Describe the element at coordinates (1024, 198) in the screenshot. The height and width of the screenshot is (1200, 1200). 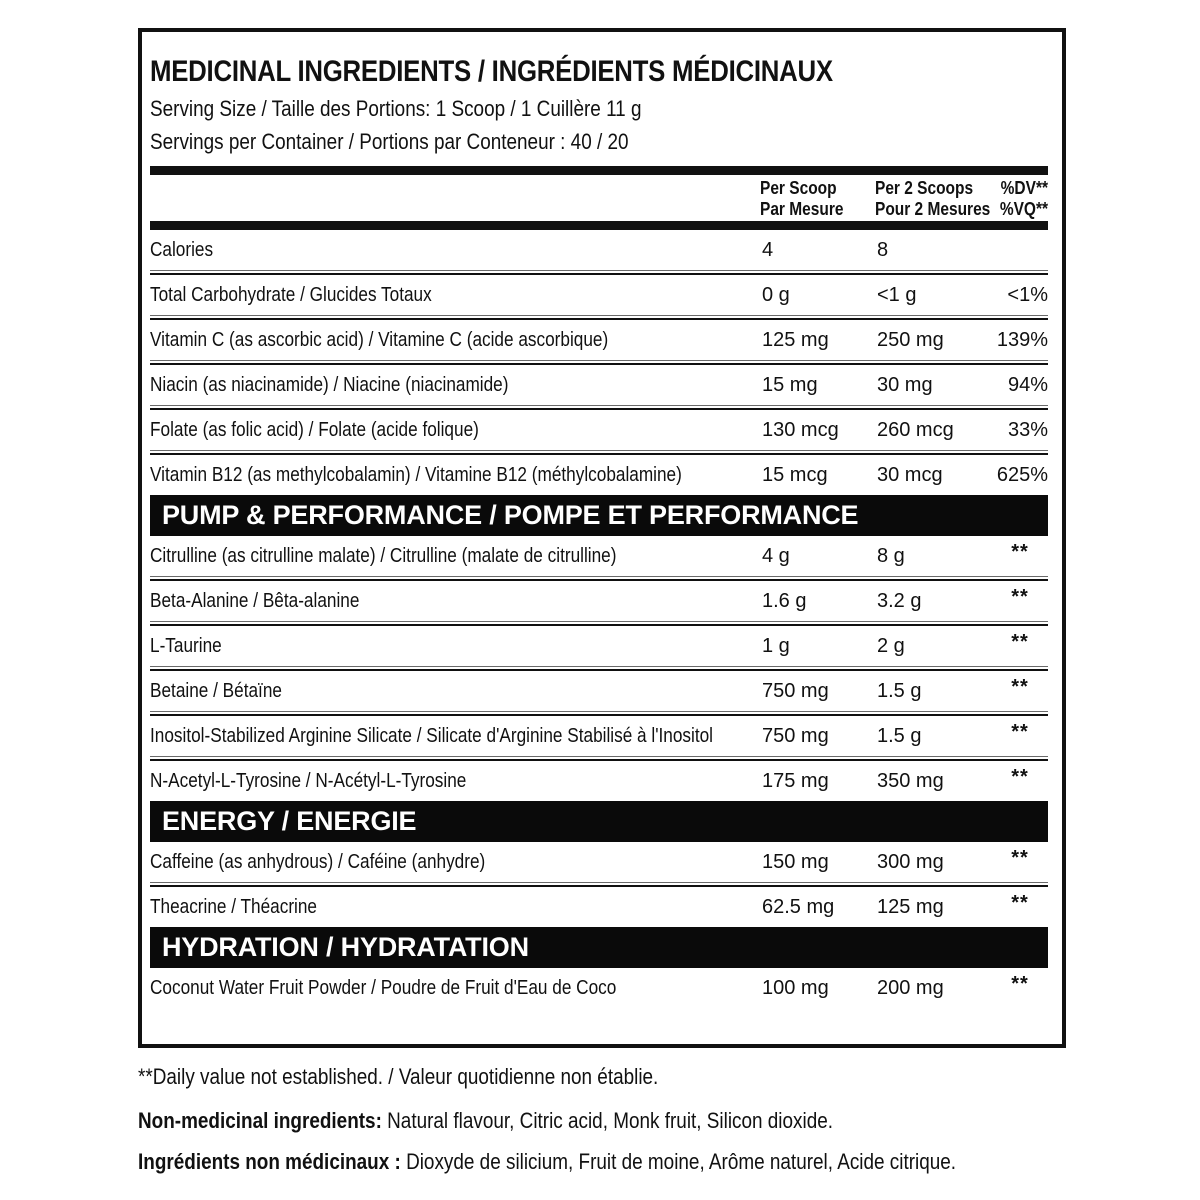
I see `column-header-dv: %DV** %VQ**` at that location.